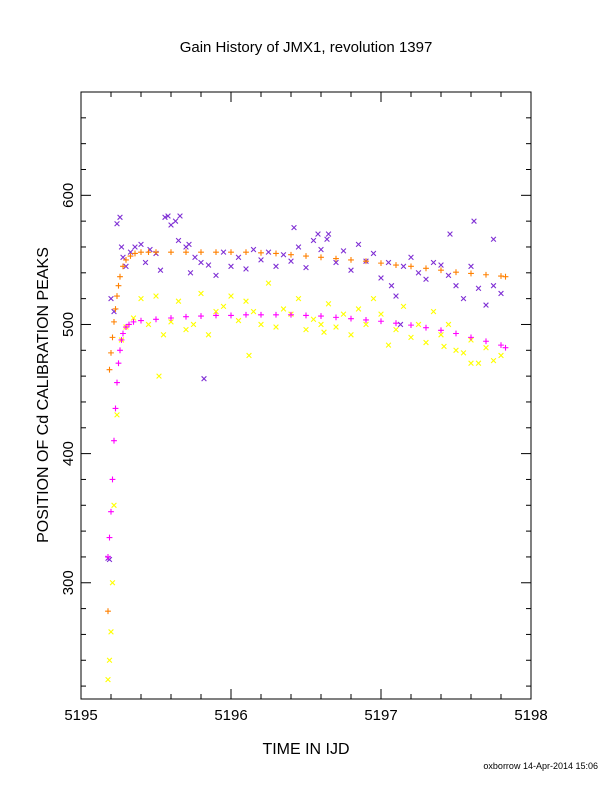  I want to click on y-tick-label: 600, so click(68, 195).